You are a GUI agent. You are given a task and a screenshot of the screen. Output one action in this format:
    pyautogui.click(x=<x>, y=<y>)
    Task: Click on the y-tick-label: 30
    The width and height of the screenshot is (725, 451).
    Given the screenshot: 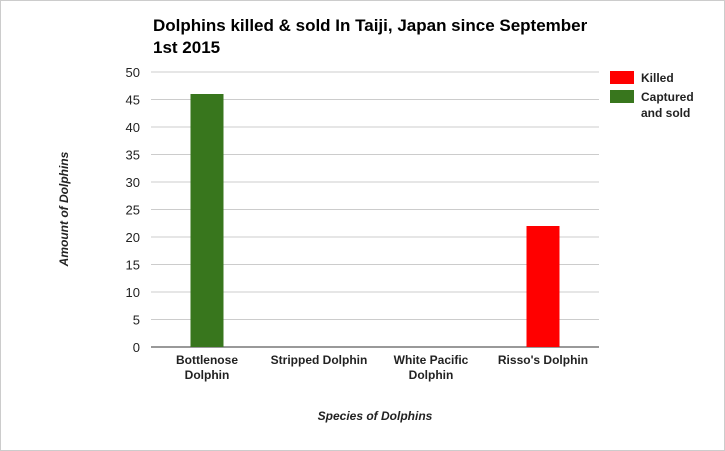 What is the action you would take?
    pyautogui.click(x=133, y=182)
    